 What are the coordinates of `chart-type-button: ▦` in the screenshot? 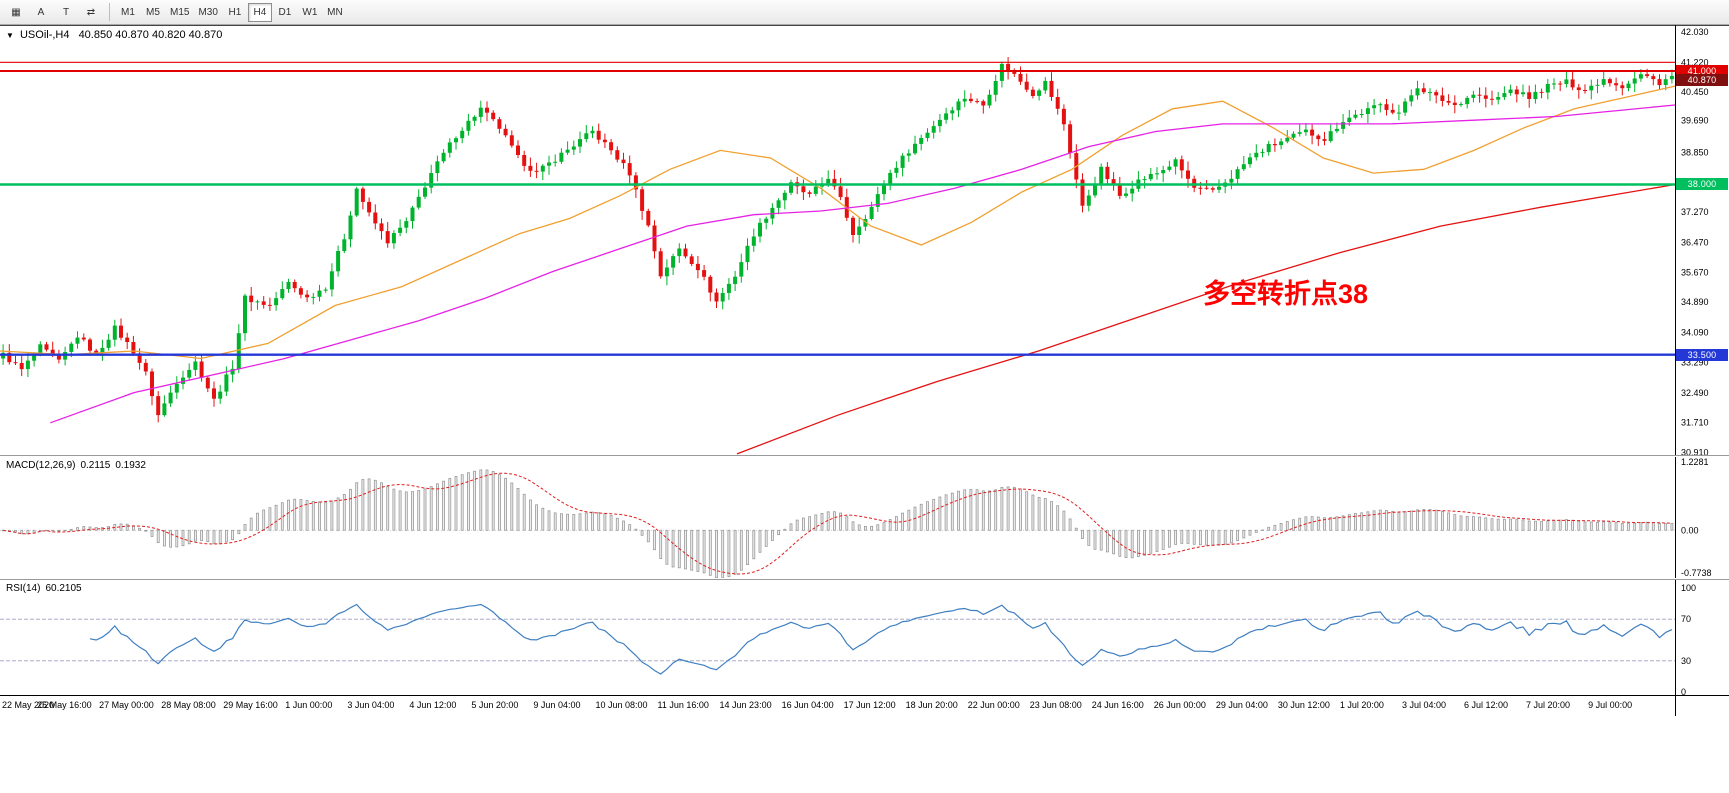 It's located at (16, 12).